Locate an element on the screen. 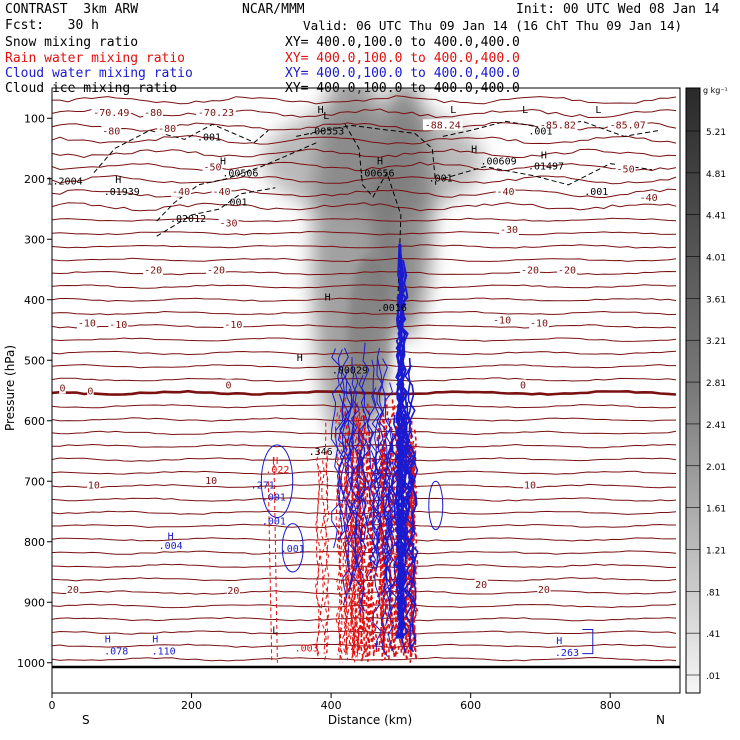 The width and height of the screenshot is (740, 740). colorbar-label: 4.41 is located at coordinates (716, 217).